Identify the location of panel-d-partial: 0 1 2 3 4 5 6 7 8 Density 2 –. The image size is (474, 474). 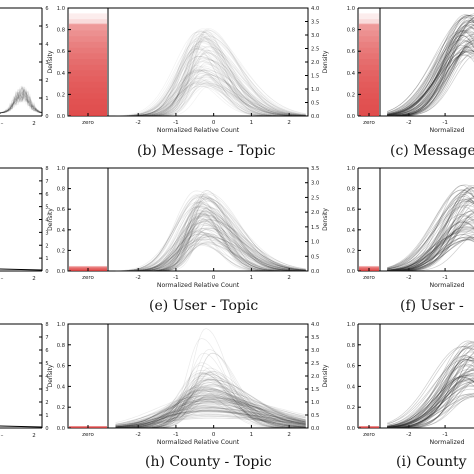
(27, 224).